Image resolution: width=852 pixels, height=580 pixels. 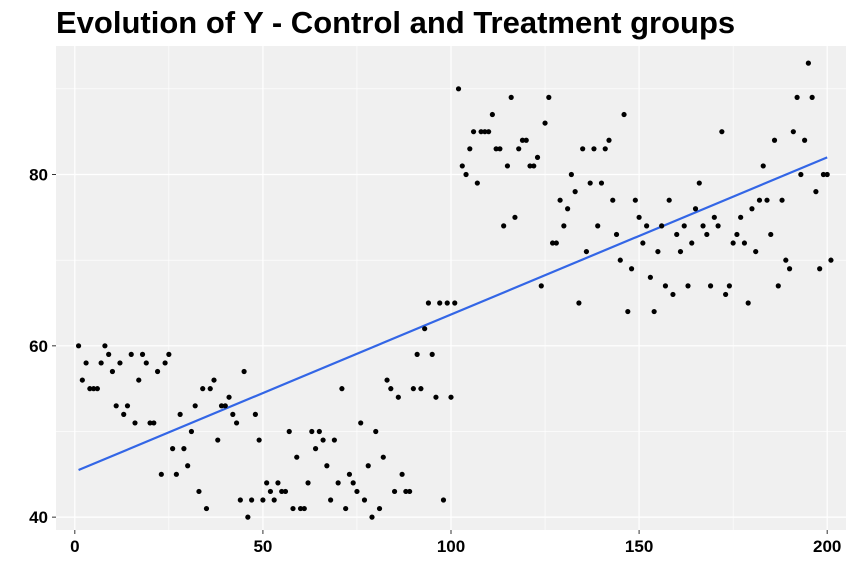 I want to click on y-tick-label: 80, so click(x=38, y=174).